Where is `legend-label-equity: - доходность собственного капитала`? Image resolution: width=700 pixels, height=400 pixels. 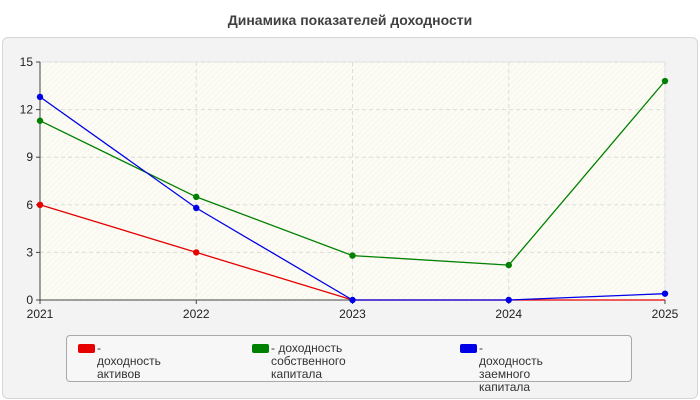
legend-label-equity: - доходность собственного капитала is located at coordinates (308, 361).